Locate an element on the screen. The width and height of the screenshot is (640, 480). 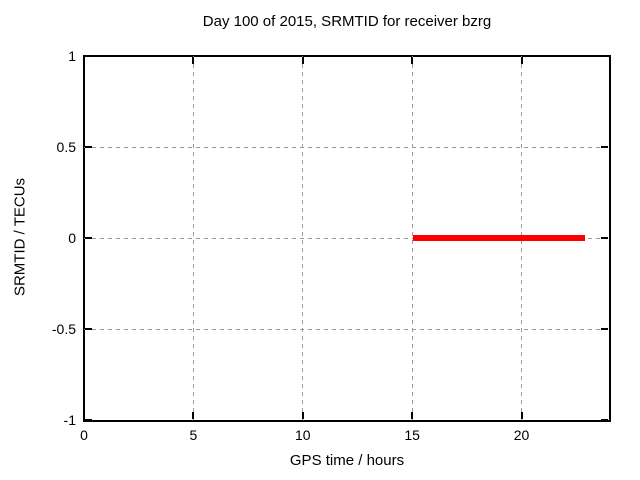
x-axis-label: GPS time / hours is located at coordinates (347, 460).